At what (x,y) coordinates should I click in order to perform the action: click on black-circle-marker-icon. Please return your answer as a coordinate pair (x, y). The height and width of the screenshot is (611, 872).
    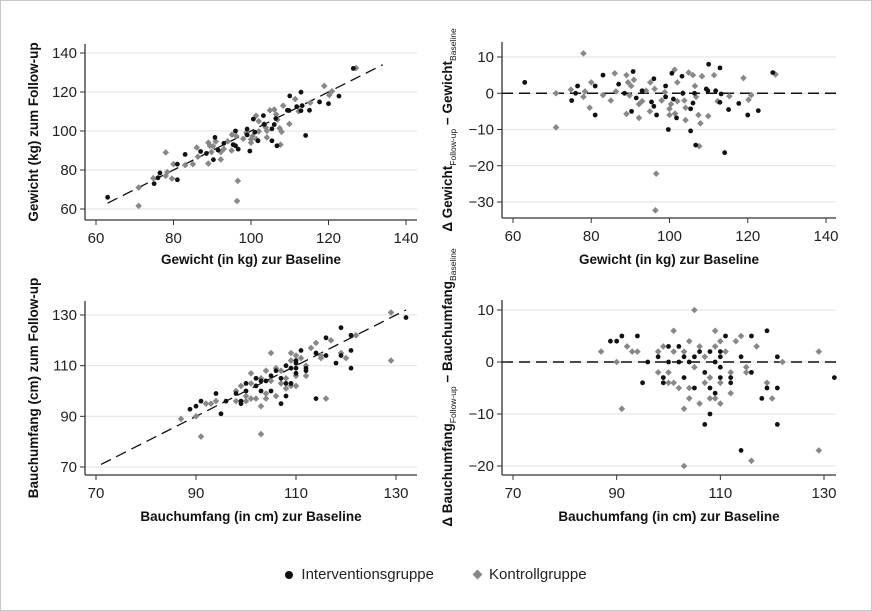
    Looking at the image, I should click on (289, 574).